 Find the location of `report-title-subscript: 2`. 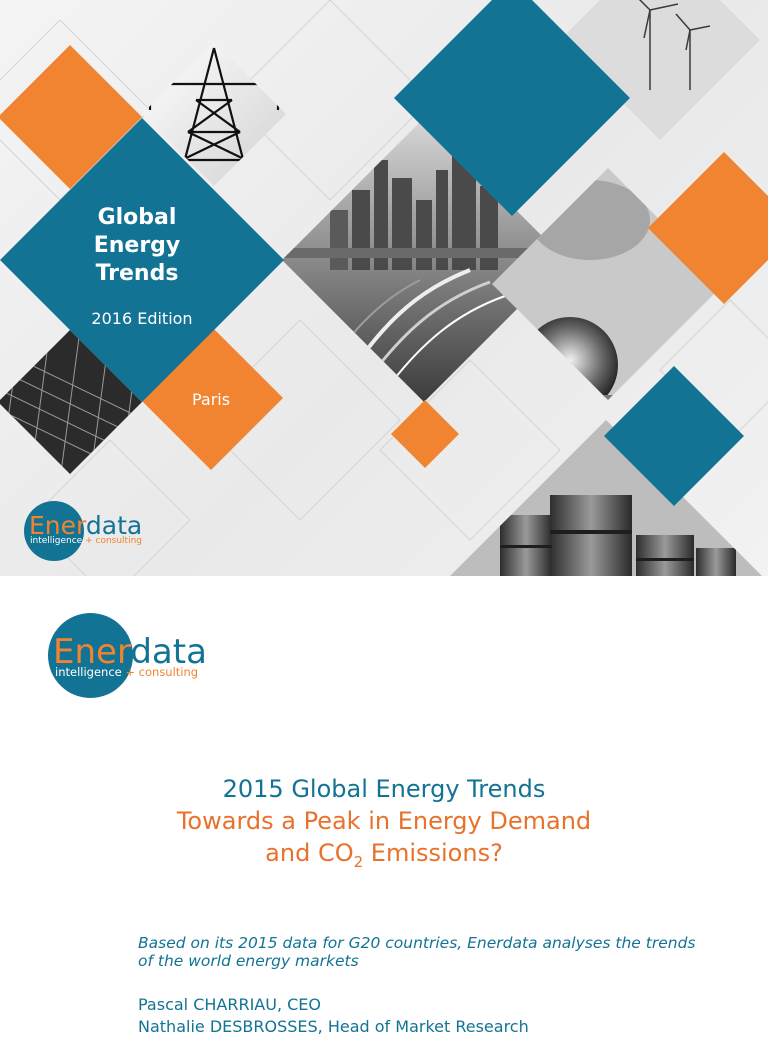

report-title-subscript: 2 is located at coordinates (358, 861).